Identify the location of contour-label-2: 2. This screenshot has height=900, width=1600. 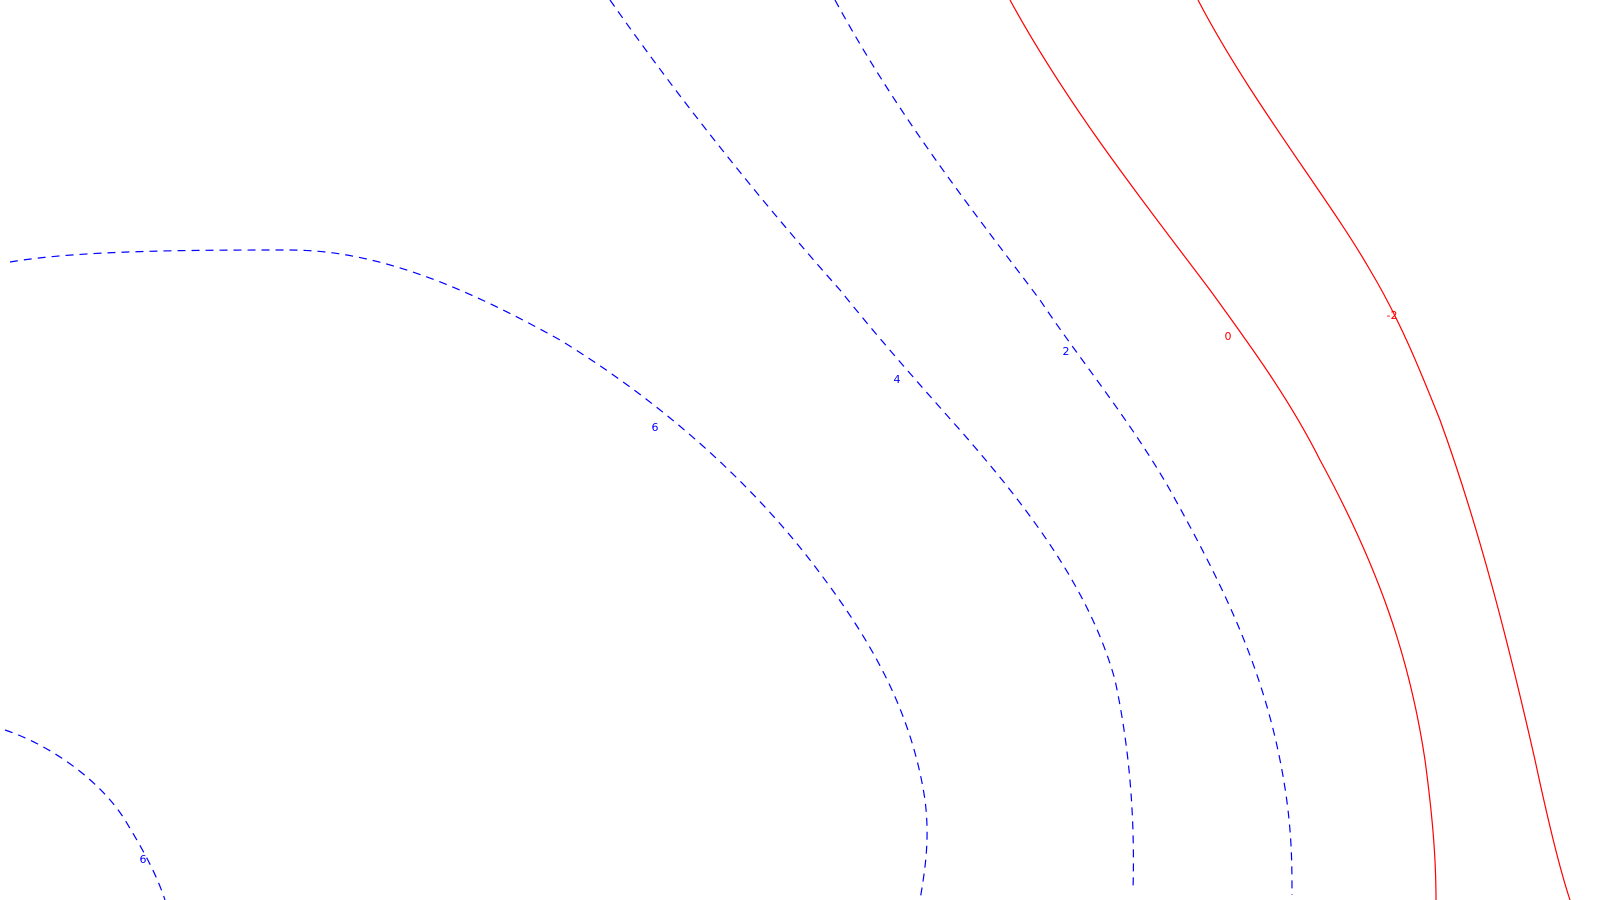
(1066, 351).